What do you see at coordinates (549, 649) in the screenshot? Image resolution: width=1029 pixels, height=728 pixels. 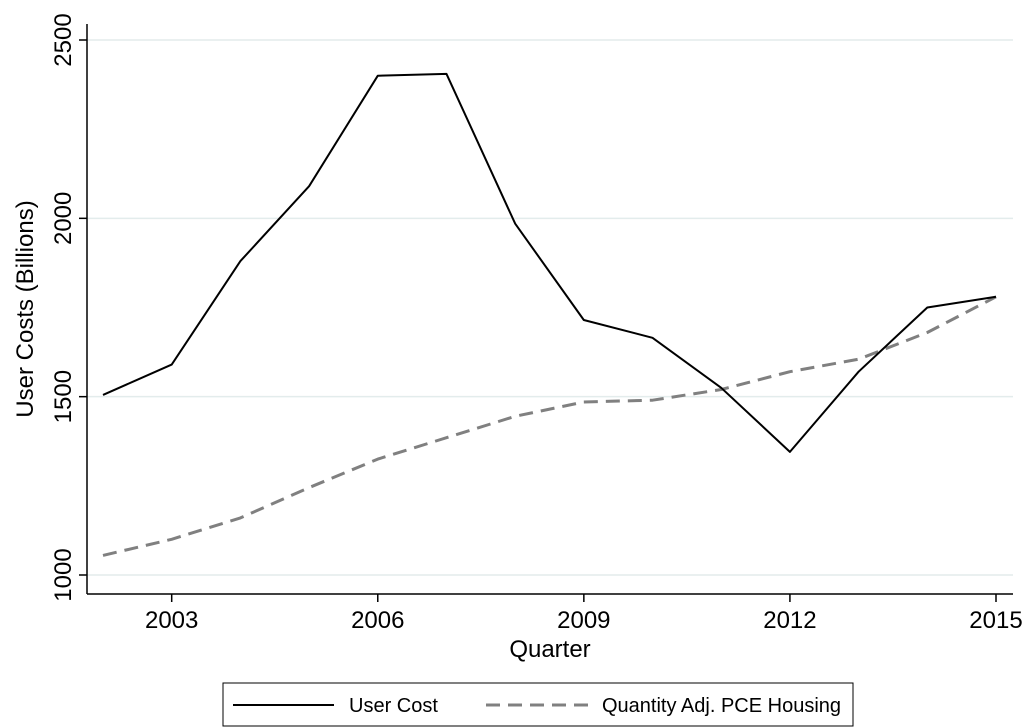 I see `x-axis-title: Quarter` at bounding box center [549, 649].